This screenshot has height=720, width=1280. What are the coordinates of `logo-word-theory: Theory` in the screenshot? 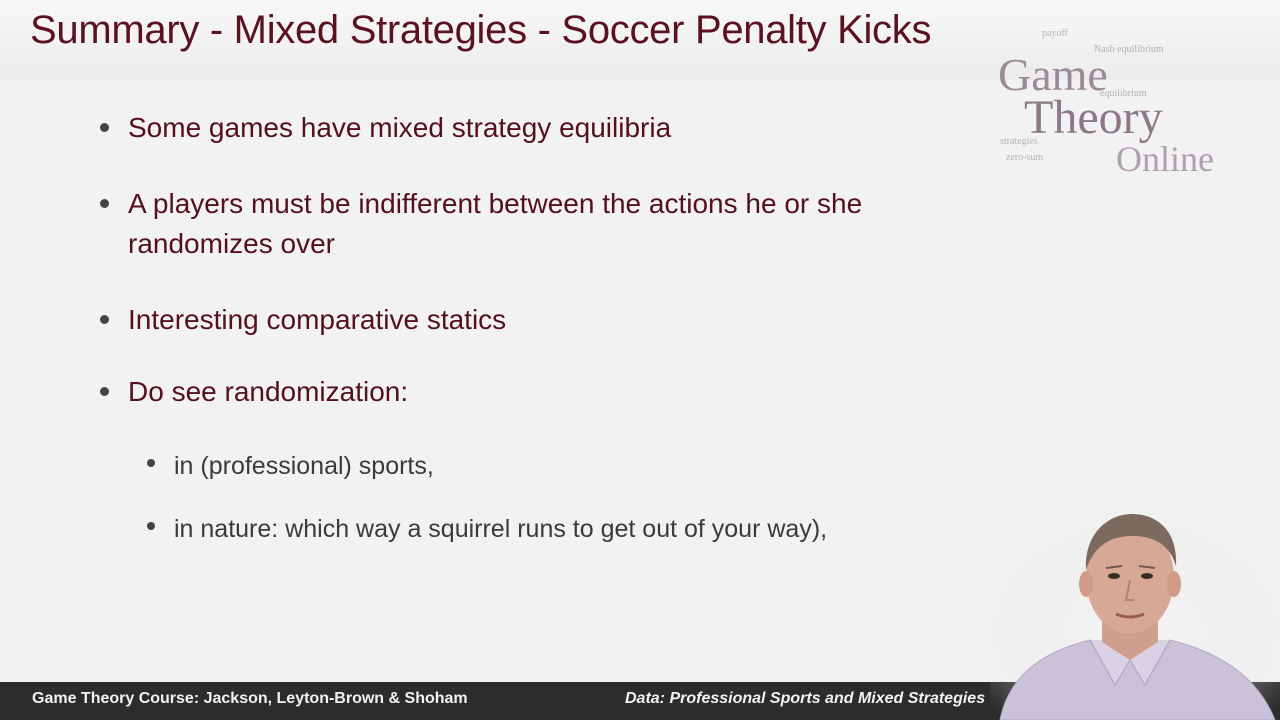 It's located at (1093, 117).